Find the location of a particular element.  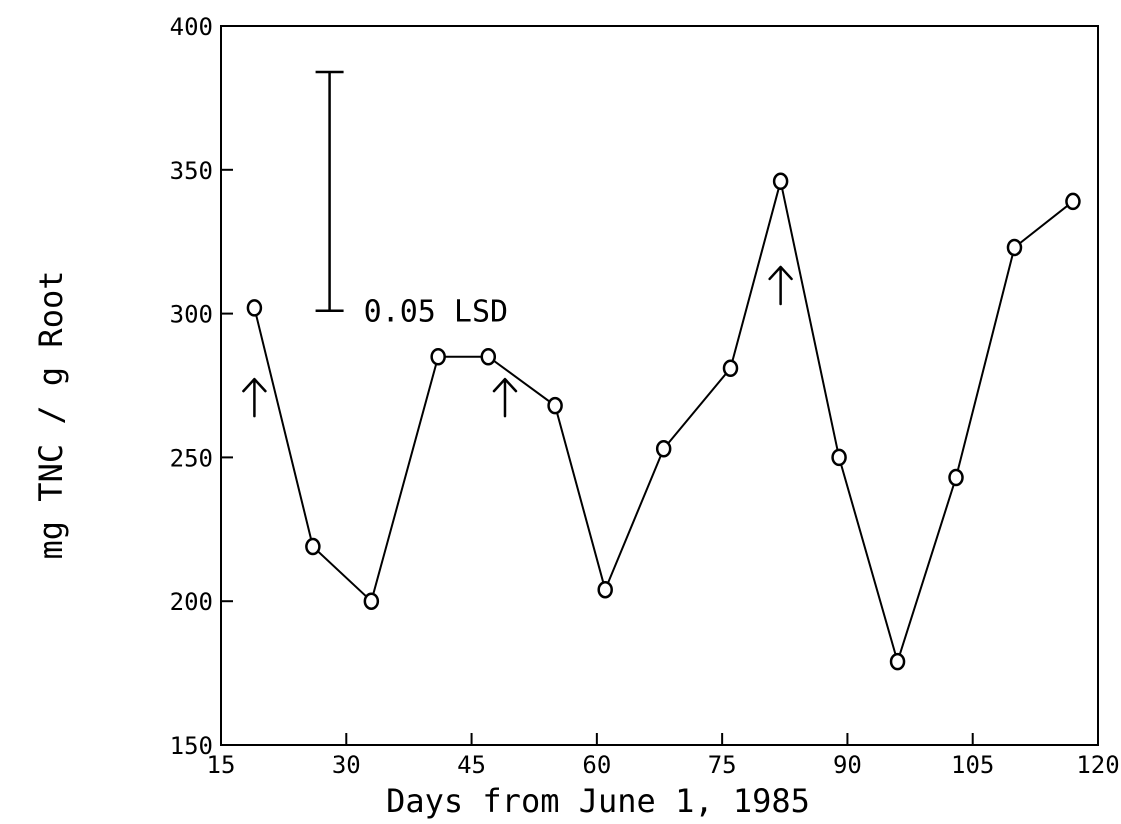

x-axis-label: Days from June 1, 1985 is located at coordinates (598, 801).